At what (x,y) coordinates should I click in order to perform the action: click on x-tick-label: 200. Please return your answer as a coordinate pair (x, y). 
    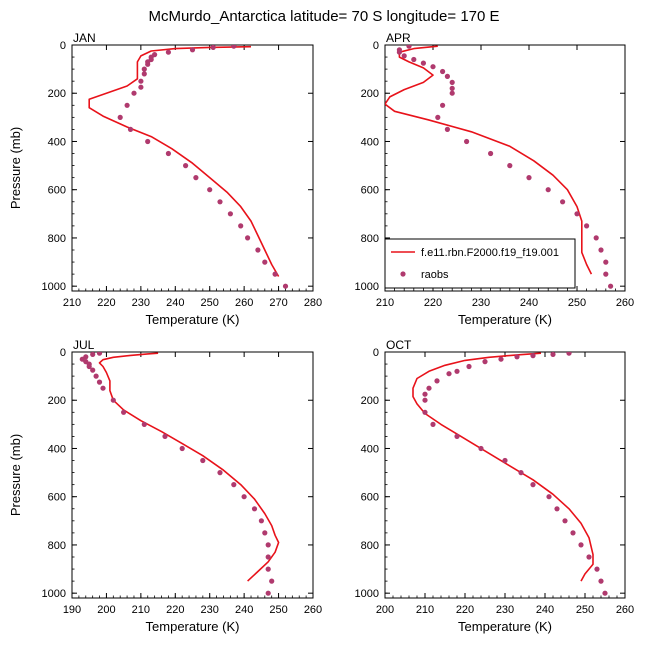
    Looking at the image, I should click on (385, 610).